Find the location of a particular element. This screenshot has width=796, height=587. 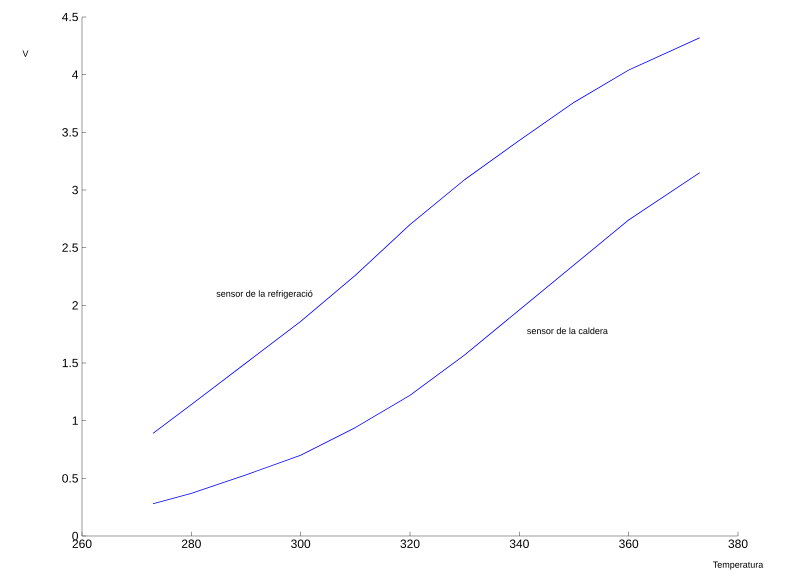

y-tick-label: 1 is located at coordinates (75, 420).